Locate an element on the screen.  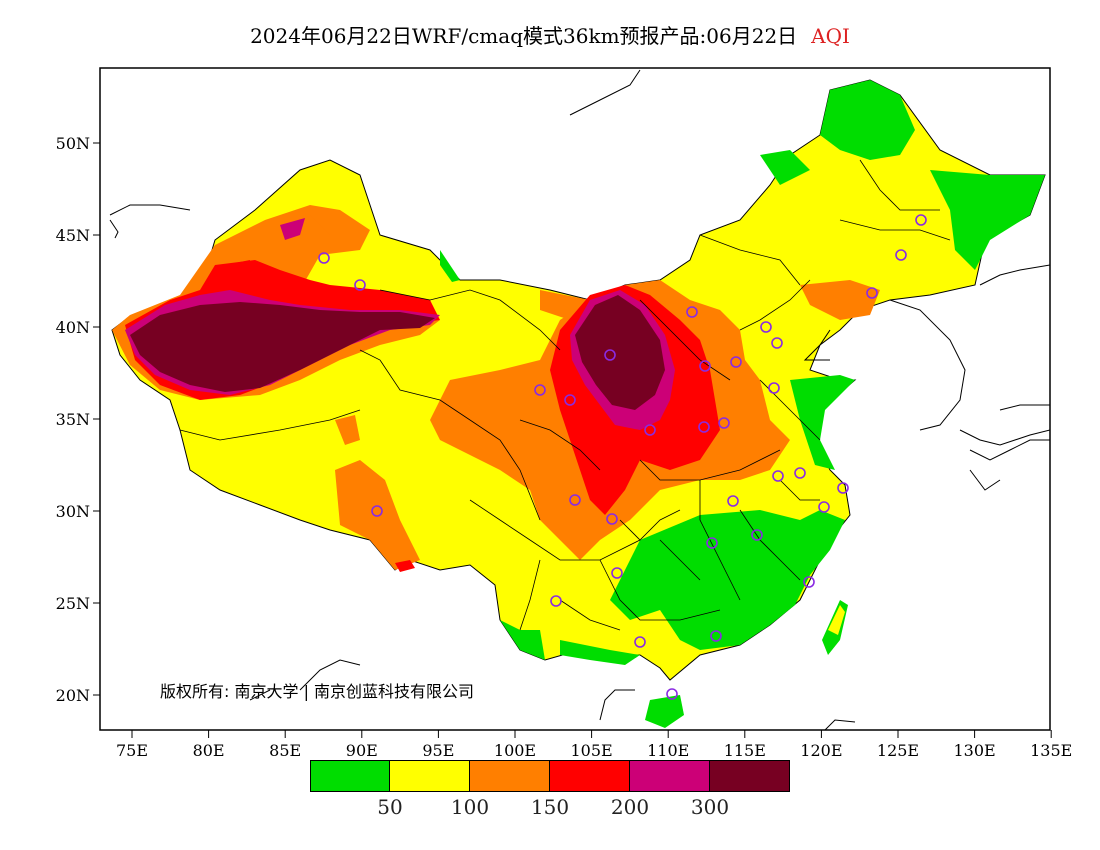
map-title: 2024年06月22日WRF/cmaq模式36km预报产品:06月22日 AQI is located at coordinates (550, 34).